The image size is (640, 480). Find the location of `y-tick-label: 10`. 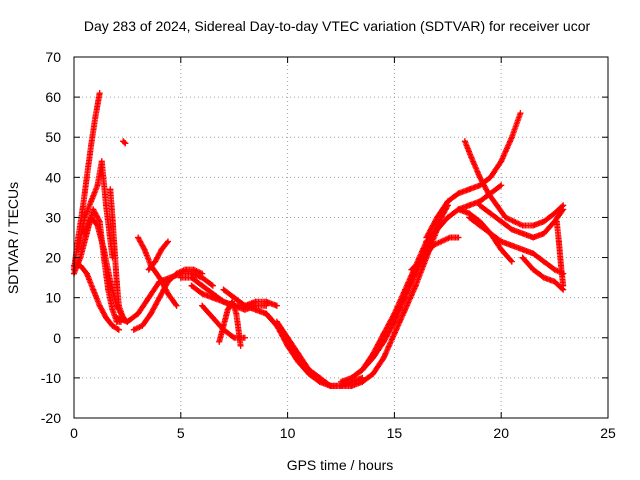

y-tick-label: 10 is located at coordinates (53, 298).